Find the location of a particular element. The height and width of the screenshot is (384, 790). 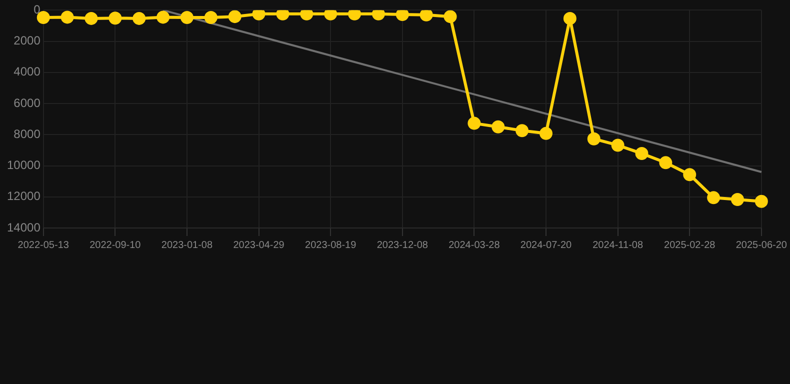

x-tick-label: 2023-04-29 is located at coordinates (259, 245).